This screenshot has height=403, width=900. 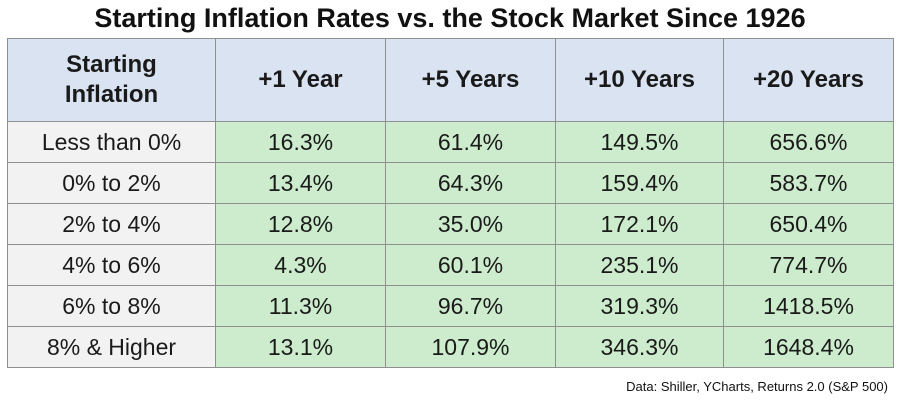 I want to click on value-cell: 12.8%, so click(x=300, y=224).